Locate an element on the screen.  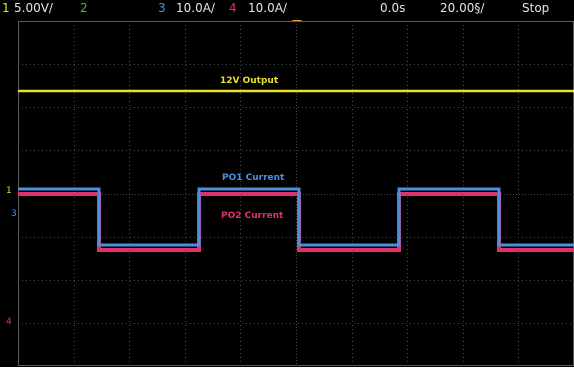
ch3-scale: 10.0A/ is located at coordinates (195, 8).